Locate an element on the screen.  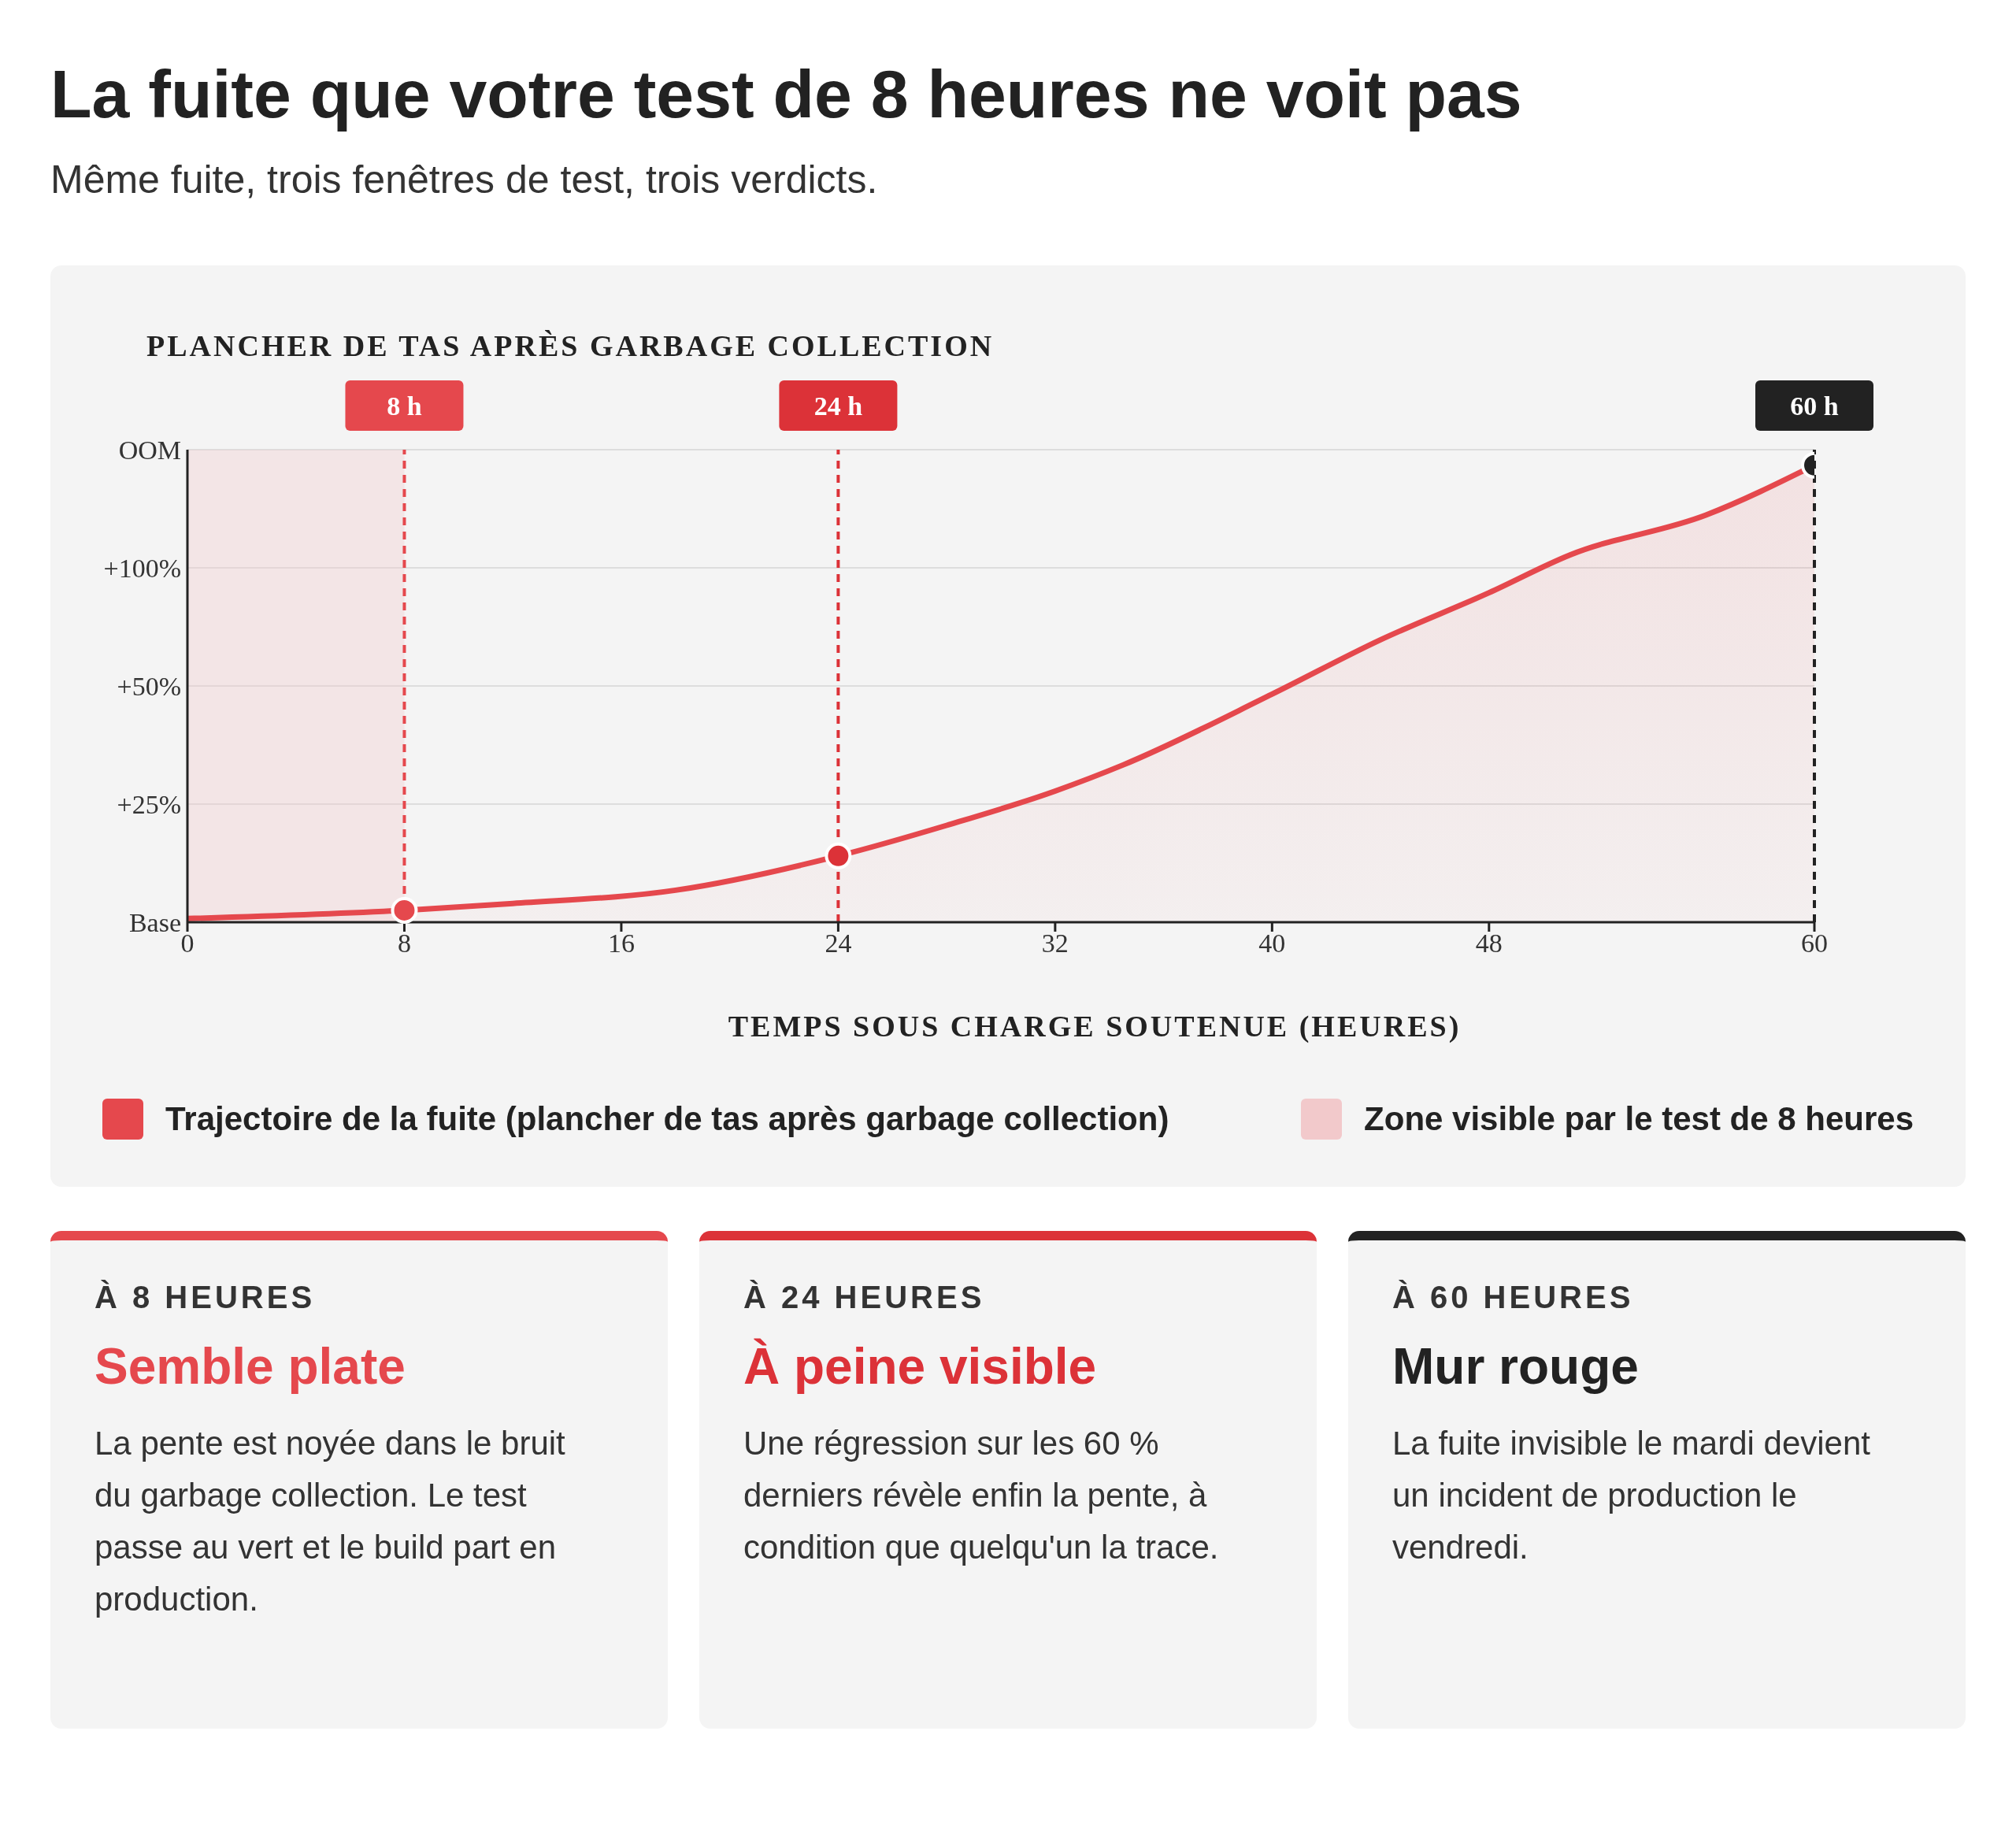
y-axis-title: PLANCHER DE TAS APRÈS GARBAGE COLLECTION is located at coordinates (570, 345).